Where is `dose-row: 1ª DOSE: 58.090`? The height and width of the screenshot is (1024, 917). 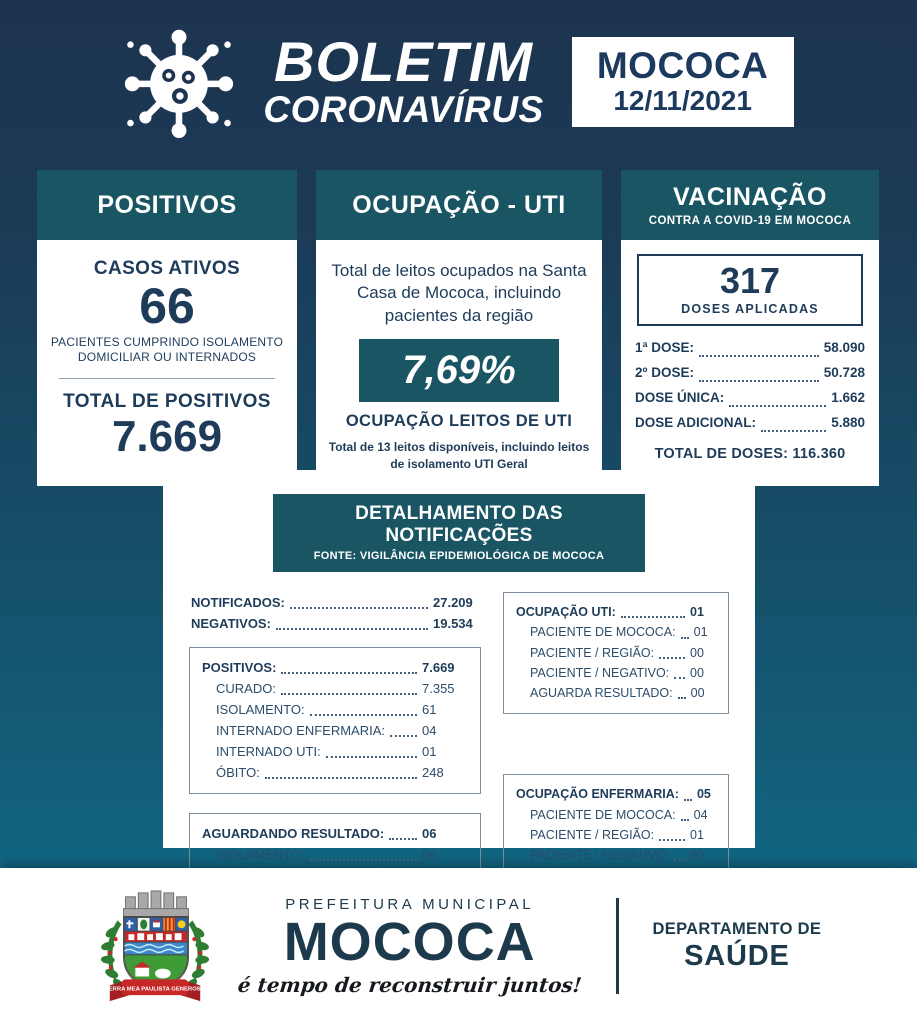 dose-row: 1ª DOSE: 58.090 is located at coordinates (750, 348).